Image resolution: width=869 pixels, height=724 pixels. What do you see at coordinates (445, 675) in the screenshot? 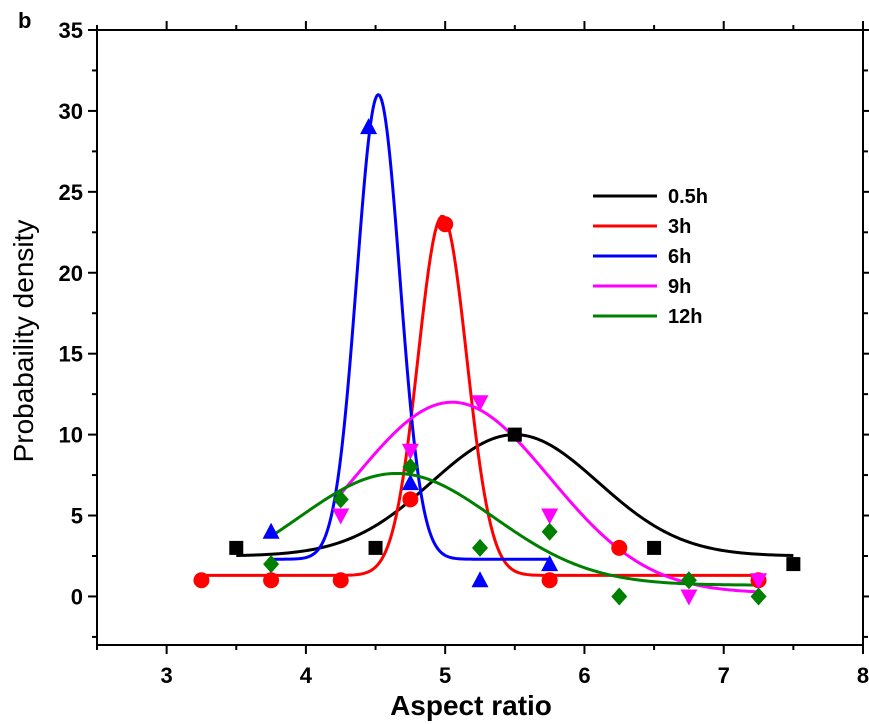
I see `x-tick-label: 5` at bounding box center [445, 675].